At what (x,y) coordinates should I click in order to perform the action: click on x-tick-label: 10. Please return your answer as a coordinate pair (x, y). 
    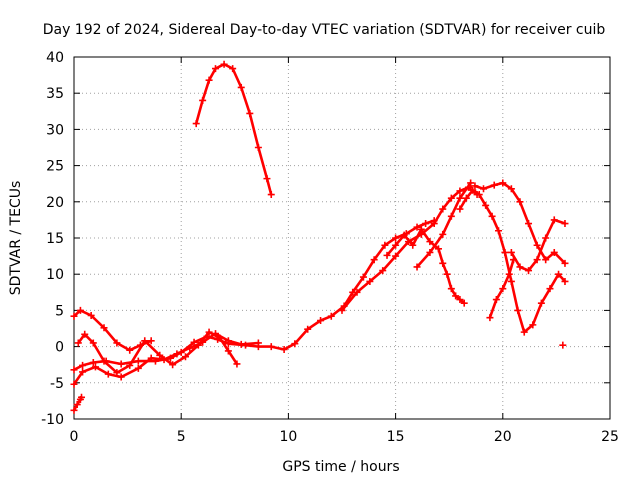
    Looking at the image, I should click on (288, 437).